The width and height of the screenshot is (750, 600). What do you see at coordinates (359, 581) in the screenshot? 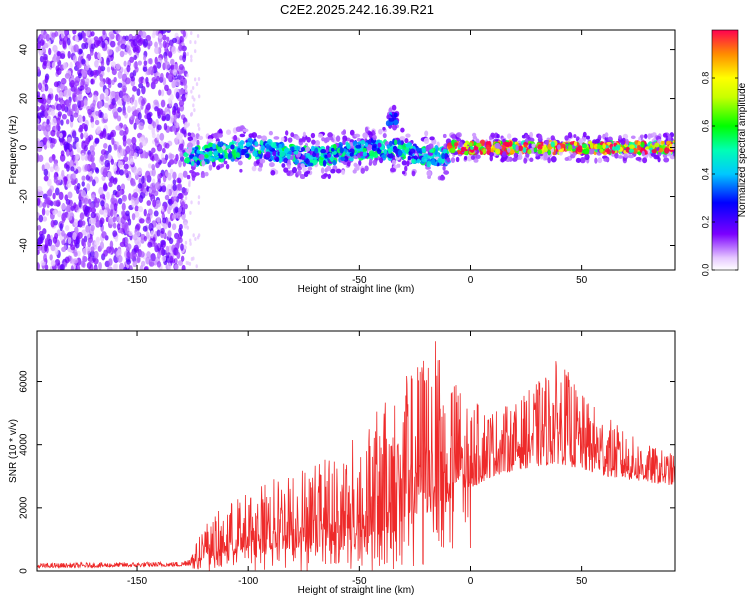
I see `snr-x-tick-label: -50` at bounding box center [359, 581].